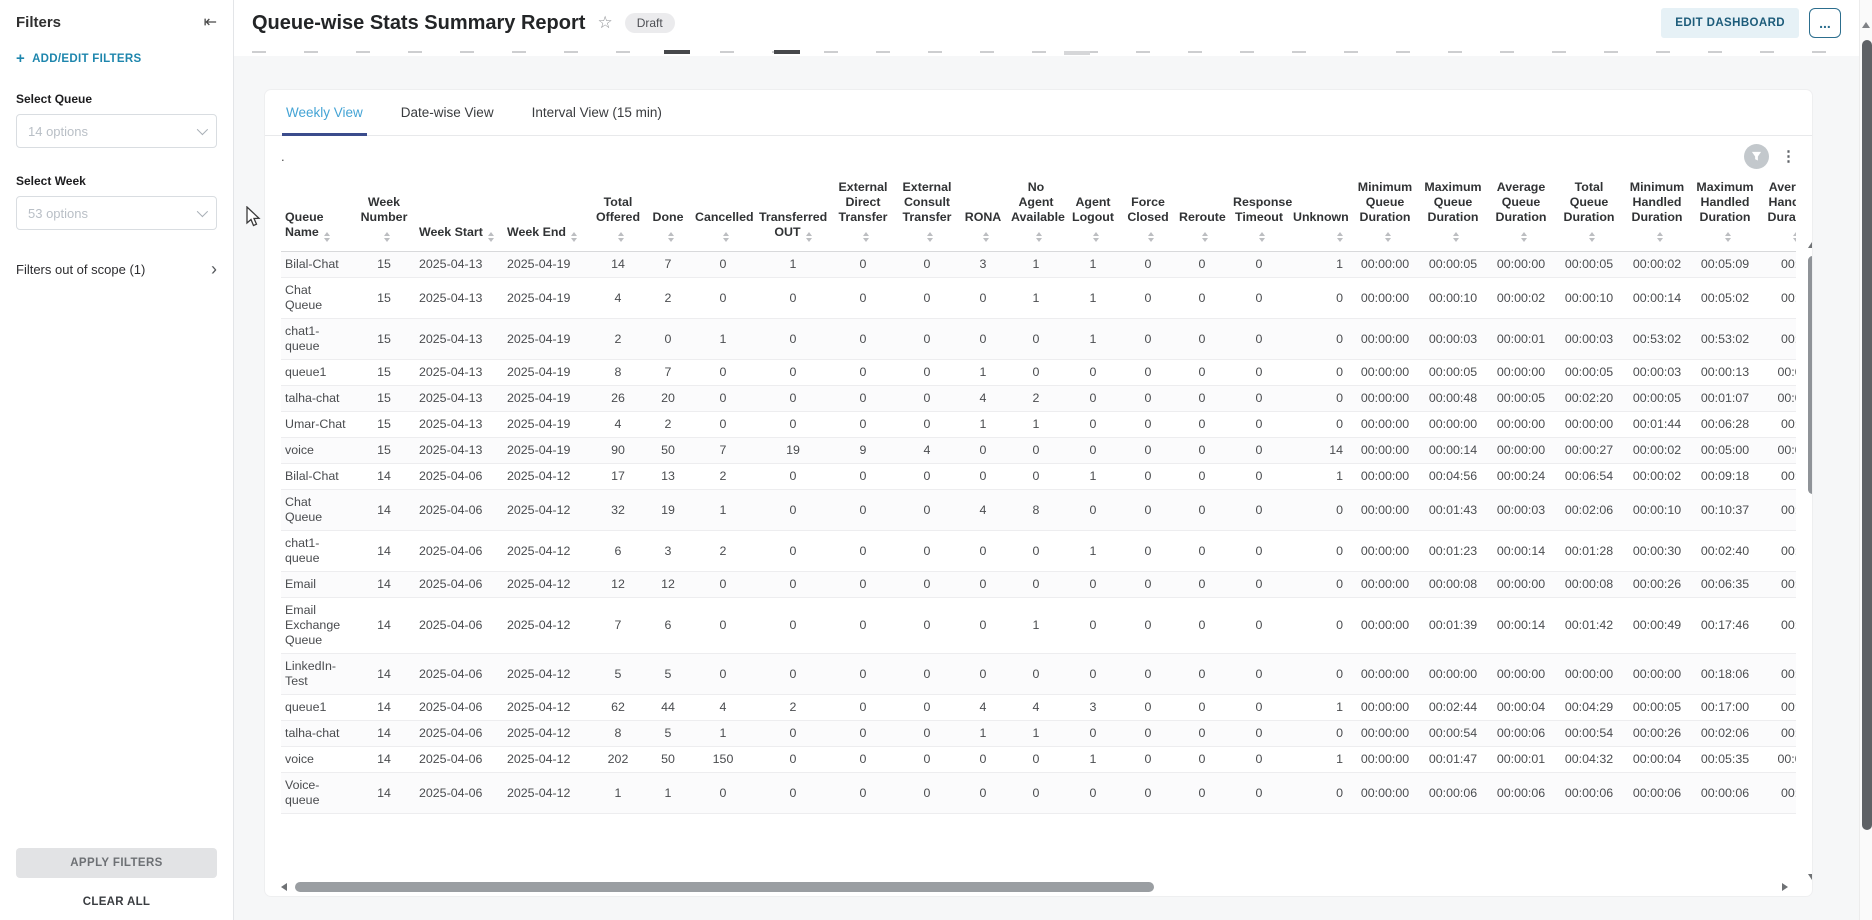  I want to click on select-week-dropdown: 53 options, so click(116, 213).